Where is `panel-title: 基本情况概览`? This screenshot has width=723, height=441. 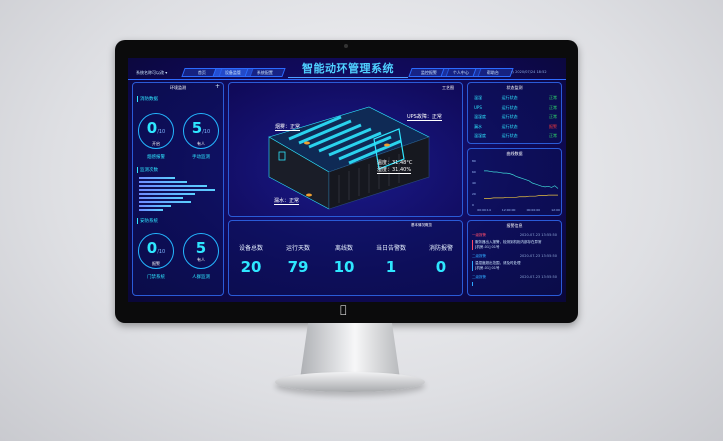
panel-title: 基本情况概览 is located at coordinates (421, 225).